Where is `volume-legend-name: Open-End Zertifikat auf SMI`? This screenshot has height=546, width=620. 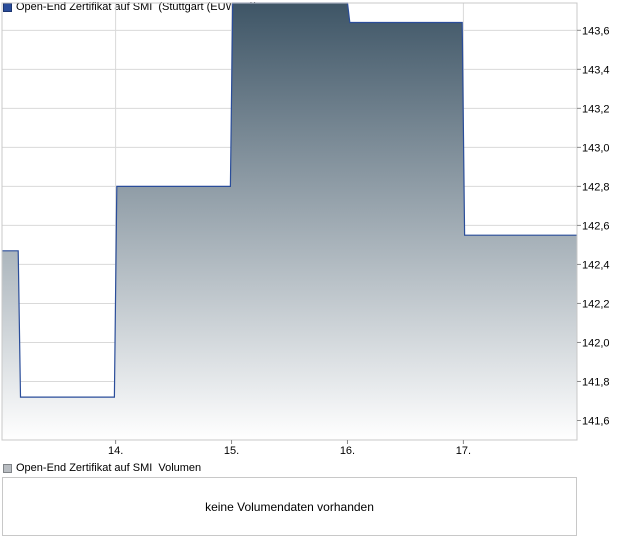
volume-legend-name: Open-End Zertifikat auf SMI is located at coordinates (84, 468).